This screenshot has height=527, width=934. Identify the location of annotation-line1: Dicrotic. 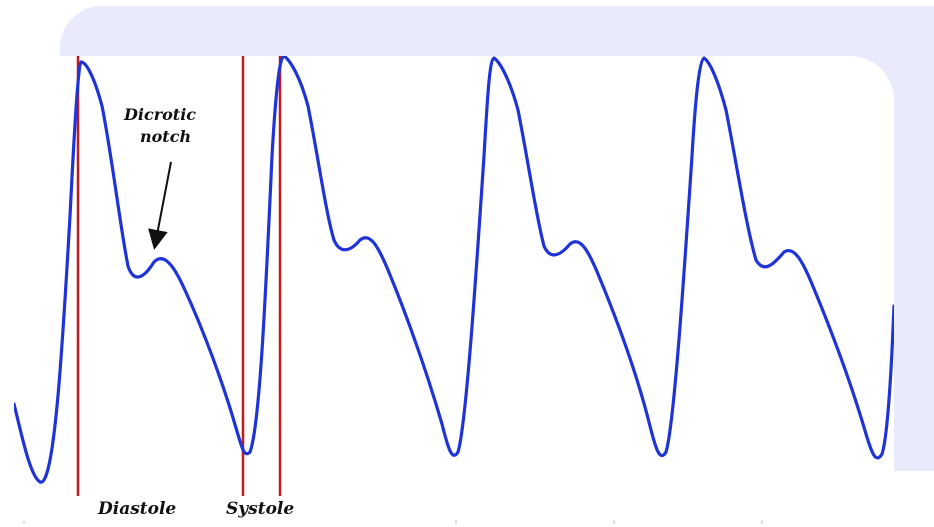
(159, 114).